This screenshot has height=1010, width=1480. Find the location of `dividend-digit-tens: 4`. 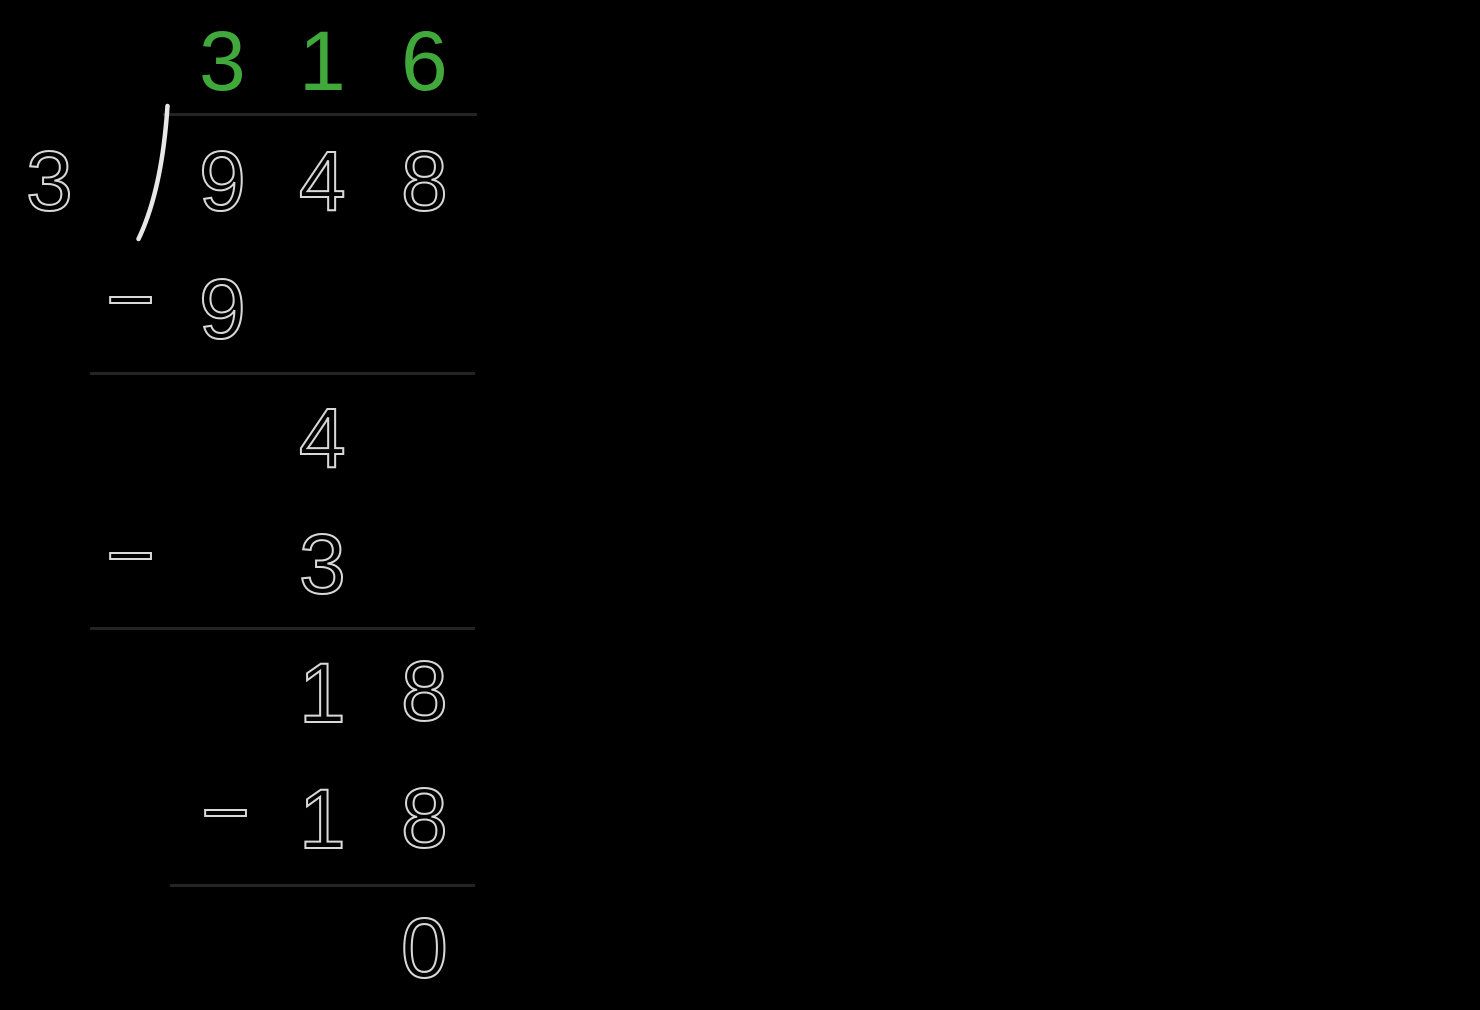

dividend-digit-tens: 4 is located at coordinates (322, 181).